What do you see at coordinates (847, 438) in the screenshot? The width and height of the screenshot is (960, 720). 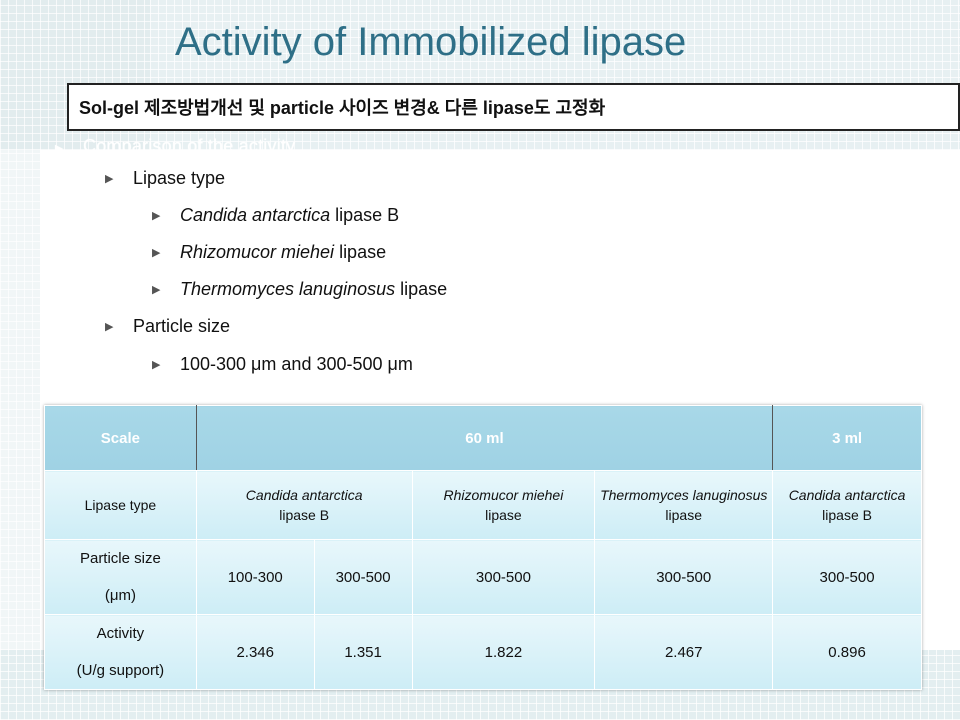 I see `header-scale-3ml: 3 ml` at bounding box center [847, 438].